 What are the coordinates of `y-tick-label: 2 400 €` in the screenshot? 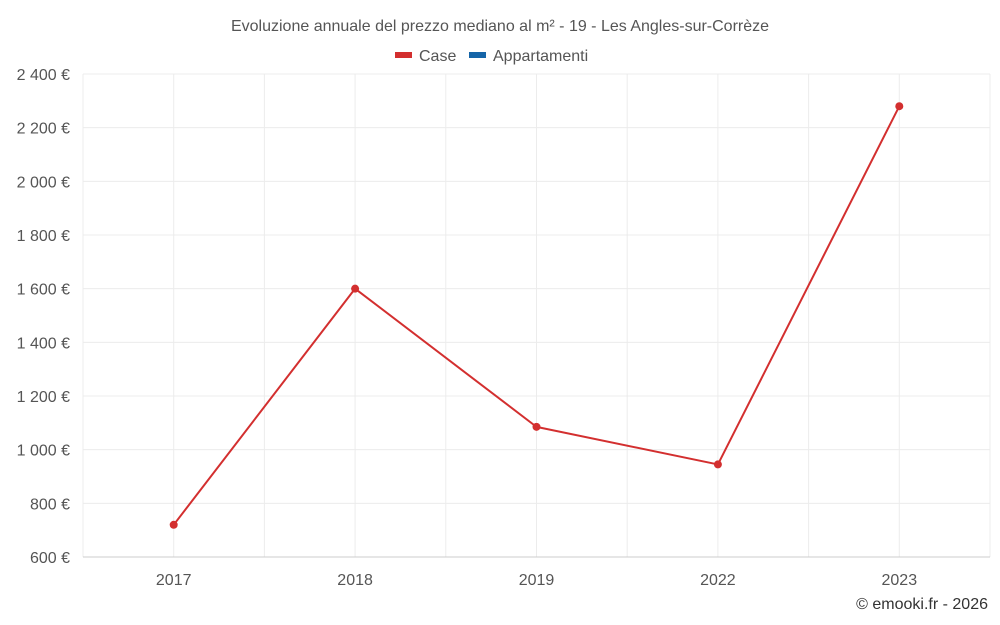 It's located at (43, 75).